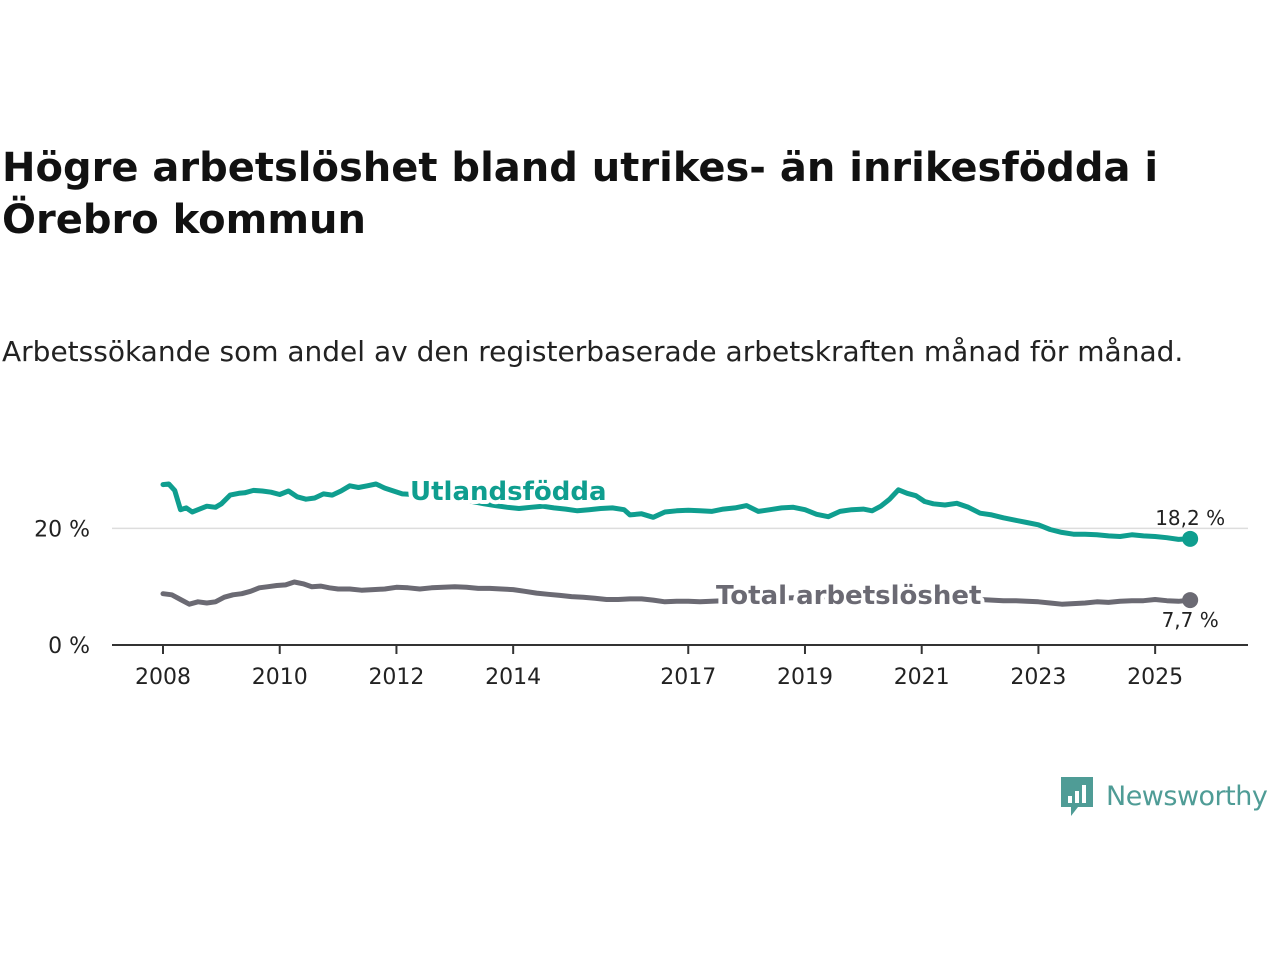  I want to click on series-name-label: Utlandsfödda, so click(508, 492).